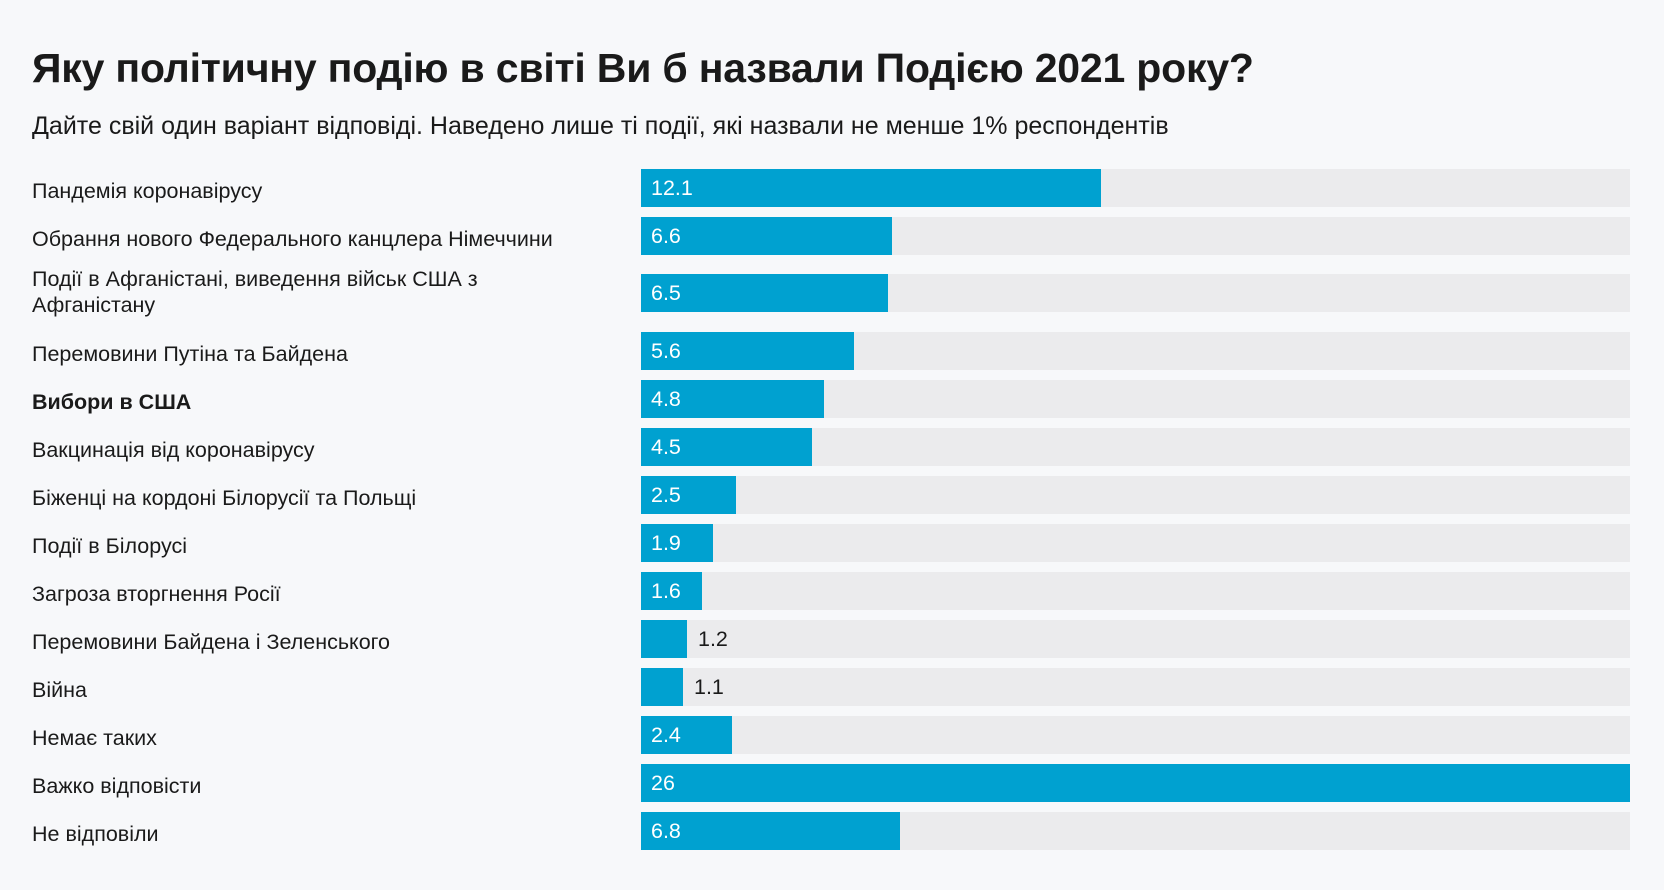 This screenshot has height=890, width=1664. What do you see at coordinates (147, 191) in the screenshot?
I see `category-label: Пандемія коронавірусу` at bounding box center [147, 191].